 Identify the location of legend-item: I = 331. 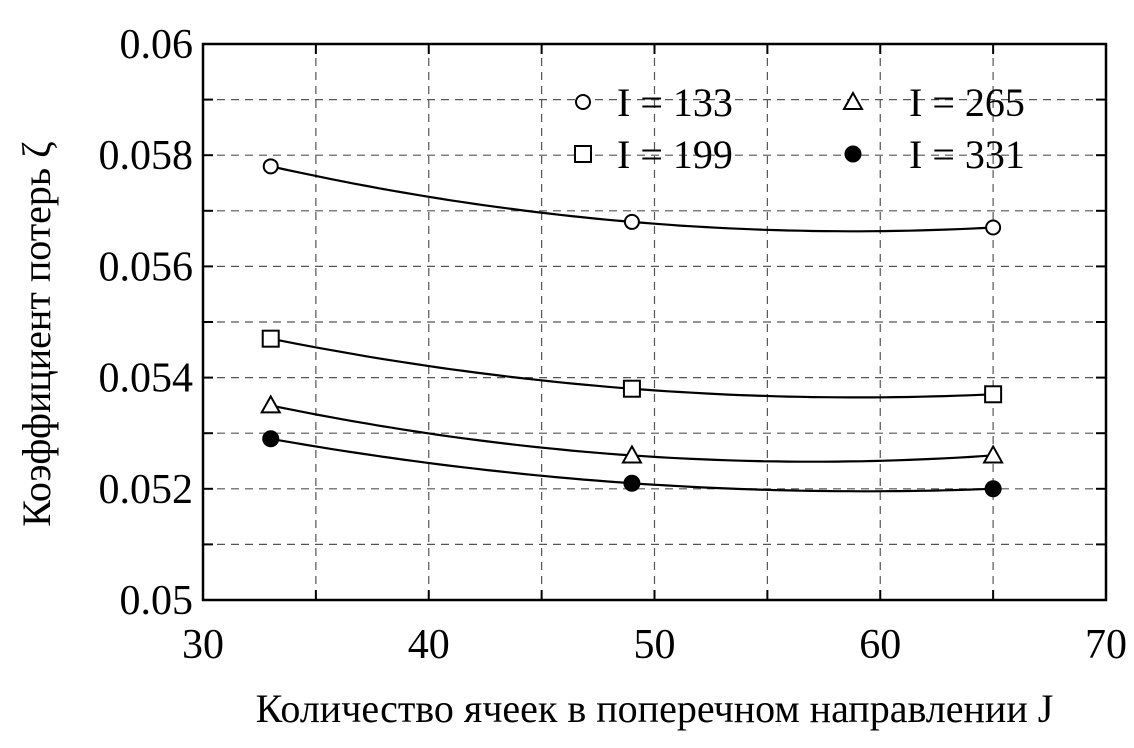
(934, 154).